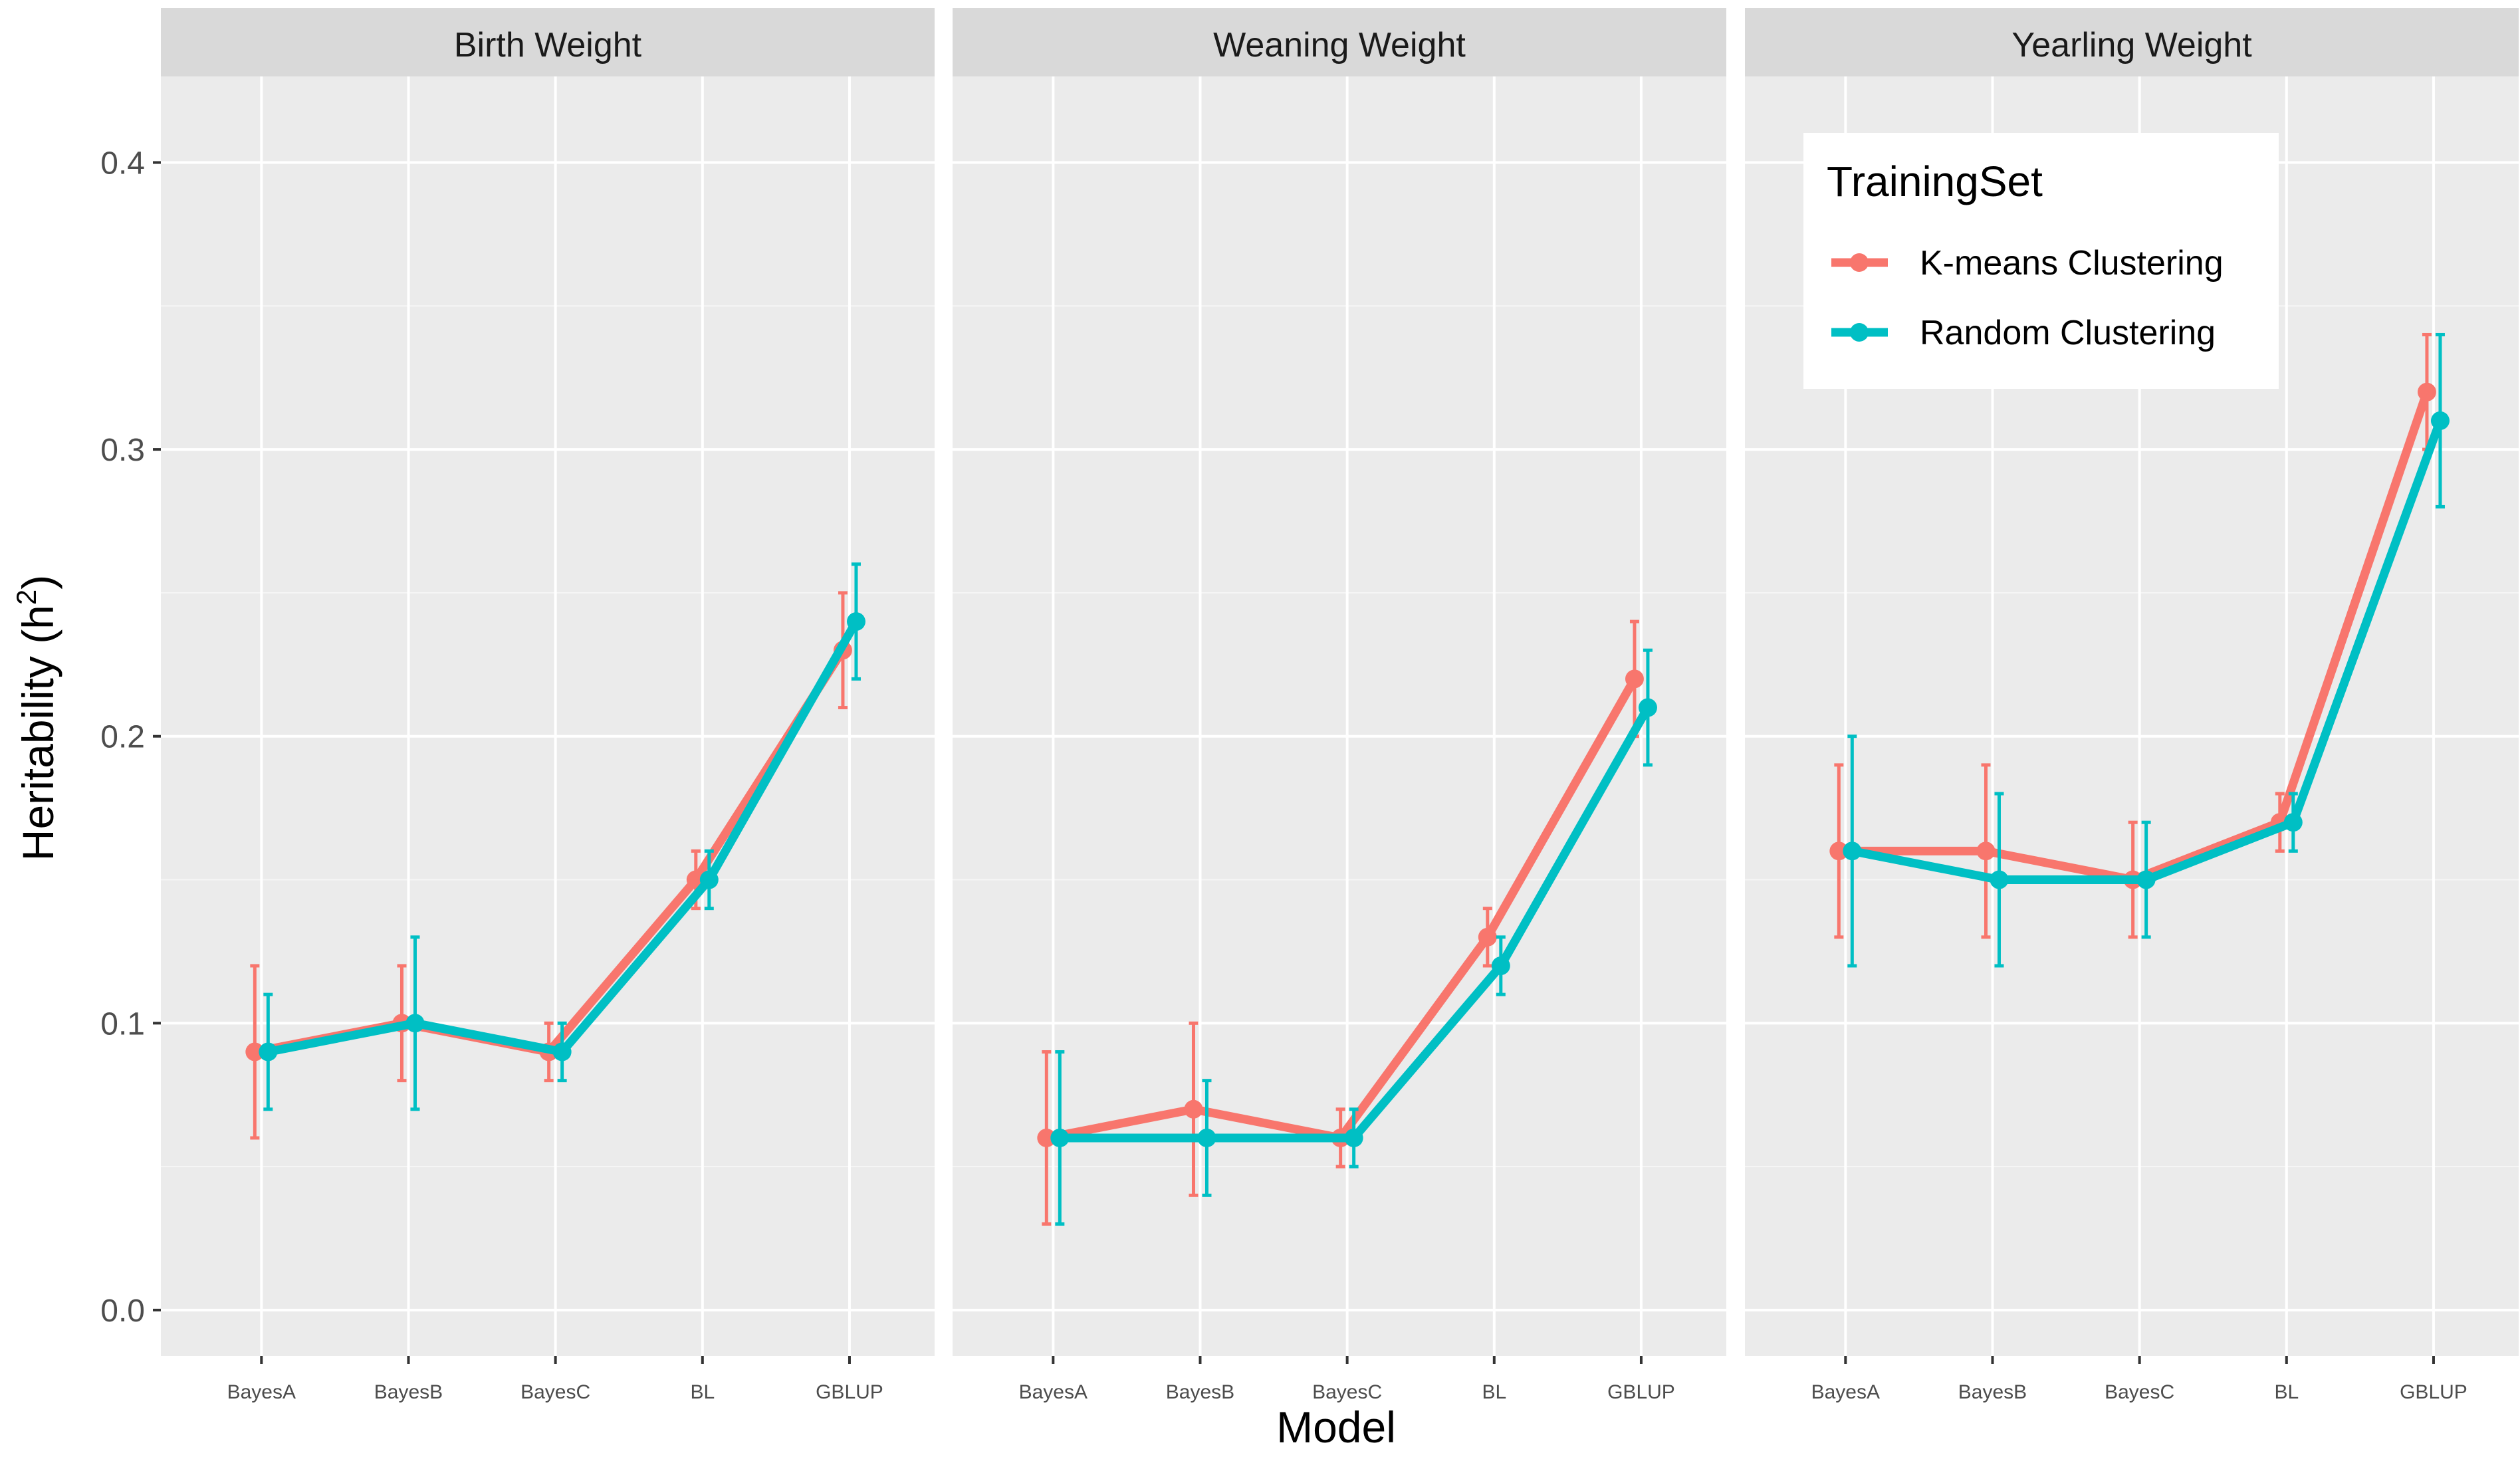  Describe the element at coordinates (1336, 1427) in the screenshot. I see `x-axis-title: Model` at that location.